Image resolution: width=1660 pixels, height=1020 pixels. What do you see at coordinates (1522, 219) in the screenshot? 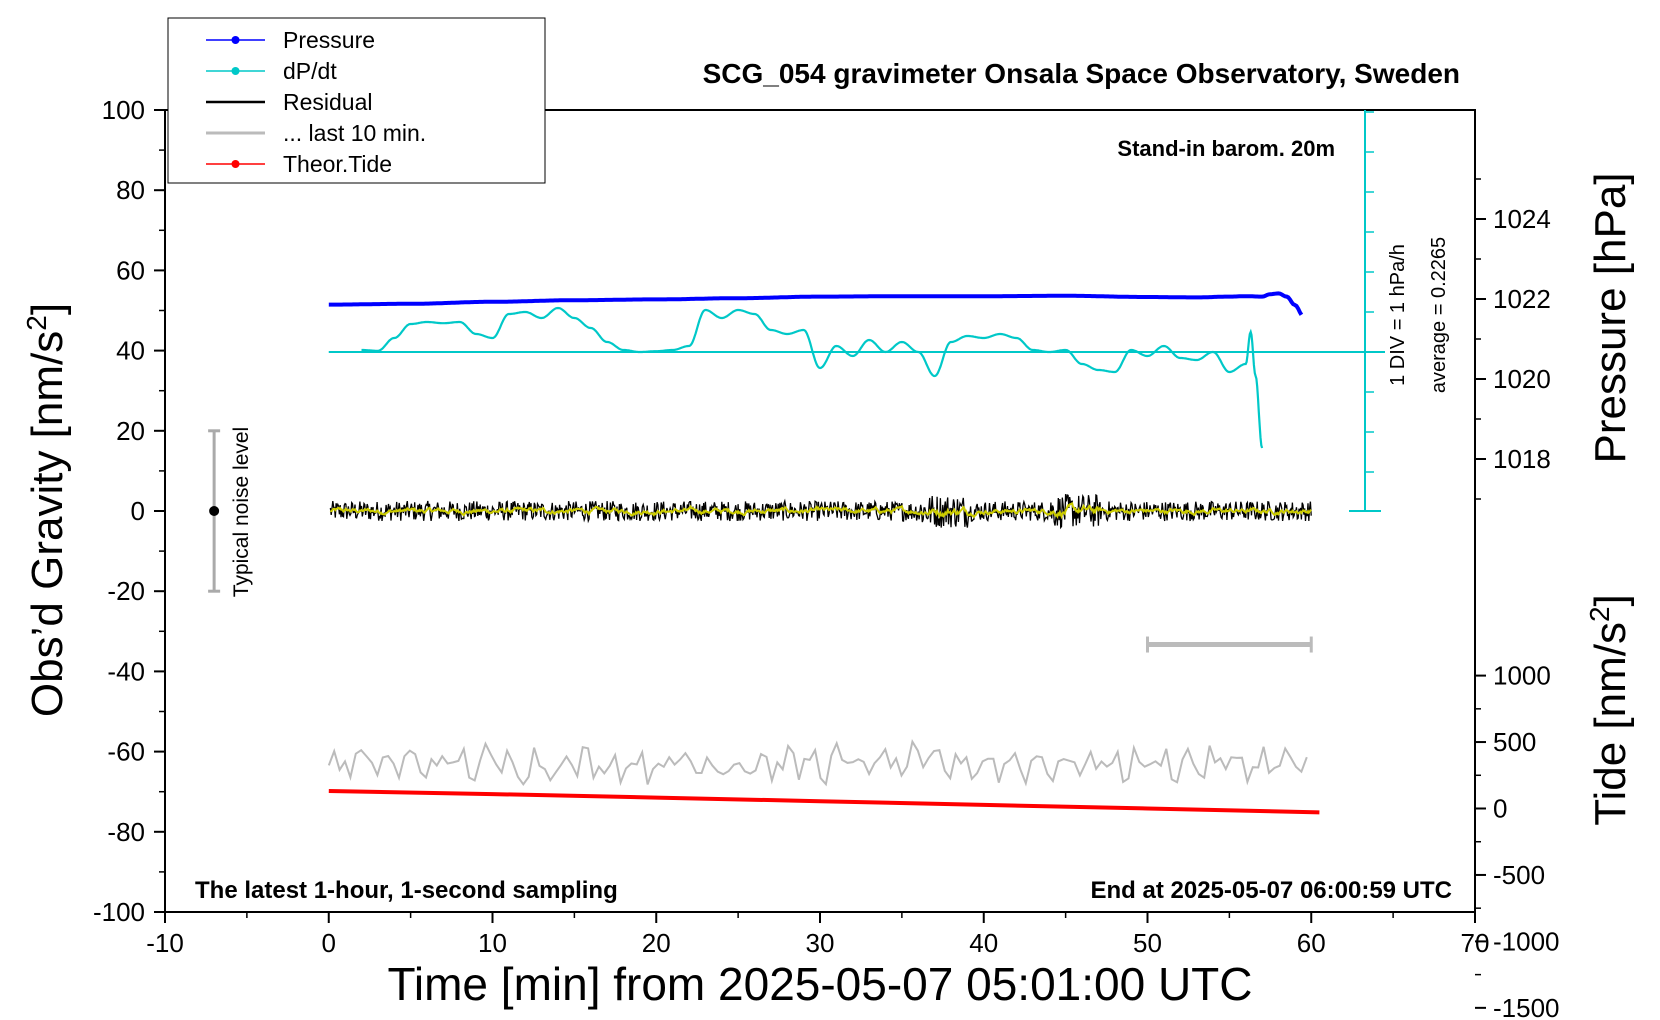
I see `pressure-tick-label: 1024` at bounding box center [1522, 219].